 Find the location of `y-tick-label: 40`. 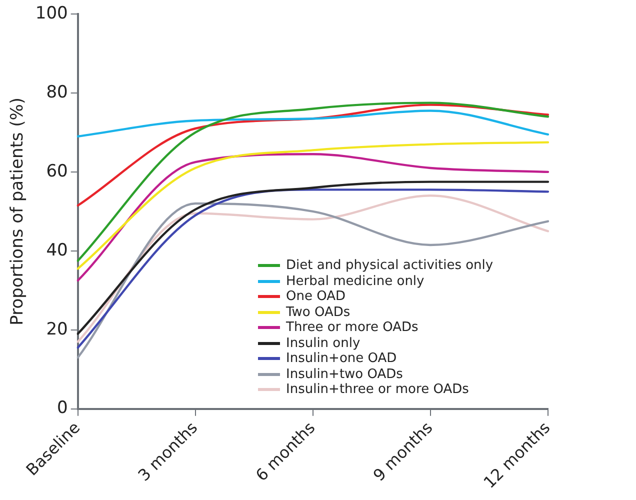

y-tick-label: 40 is located at coordinates (57, 250).